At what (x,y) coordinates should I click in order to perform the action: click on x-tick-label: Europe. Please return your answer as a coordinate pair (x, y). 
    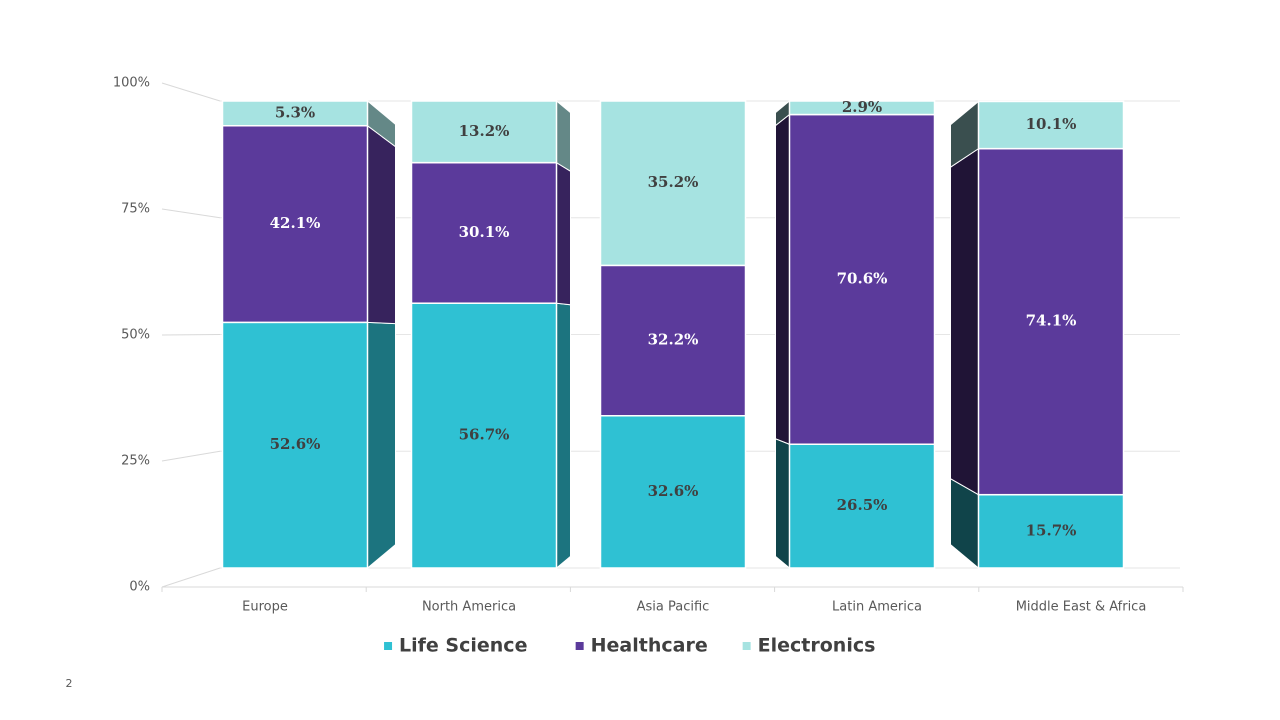
    Looking at the image, I should click on (265, 607).